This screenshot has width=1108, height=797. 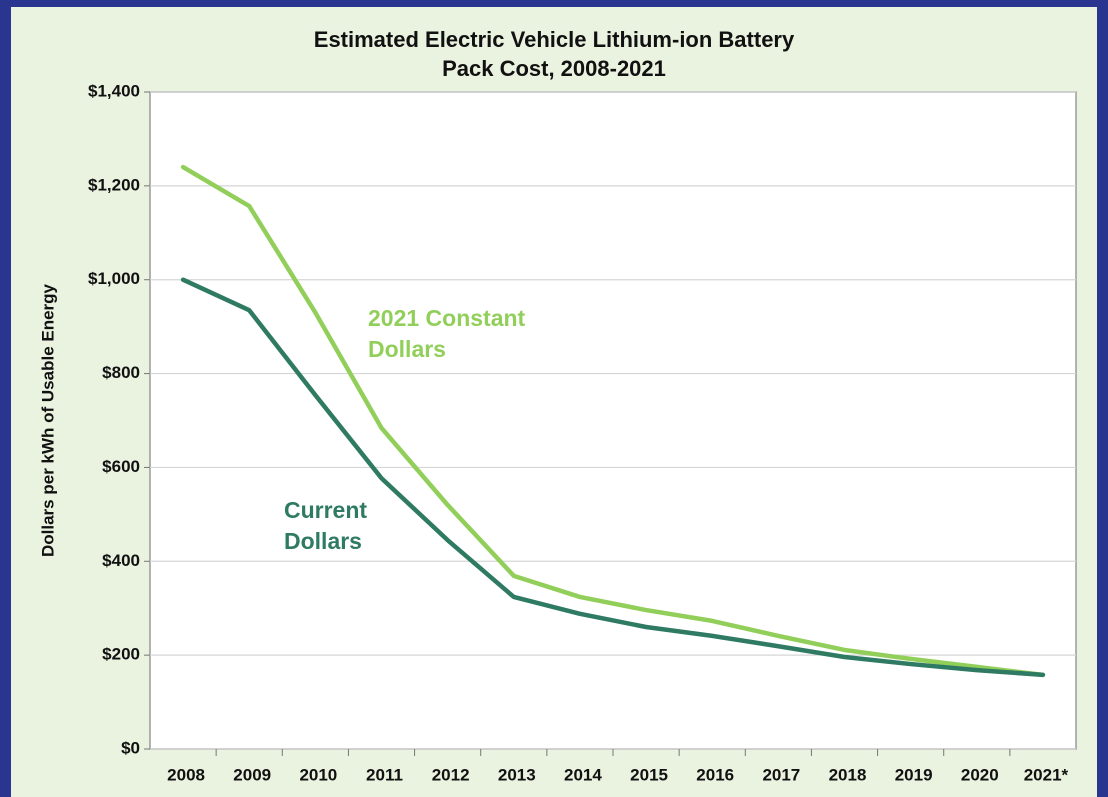 I want to click on x-tick-label: 2019, so click(x=914, y=774).